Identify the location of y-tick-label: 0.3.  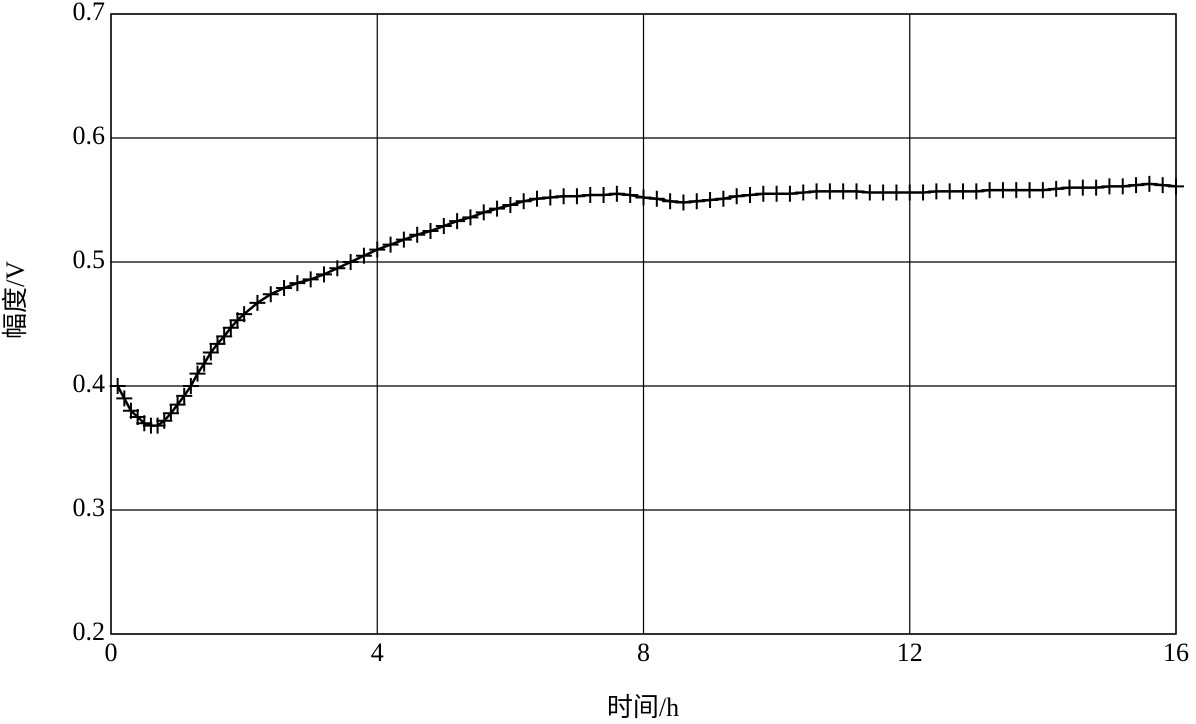
(89, 507).